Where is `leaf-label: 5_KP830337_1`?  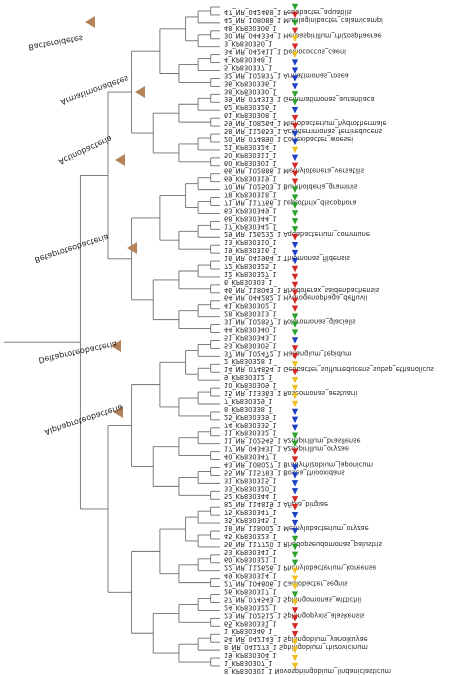
leaf-label: 5_KP830337_1 is located at coordinates (248, 67).